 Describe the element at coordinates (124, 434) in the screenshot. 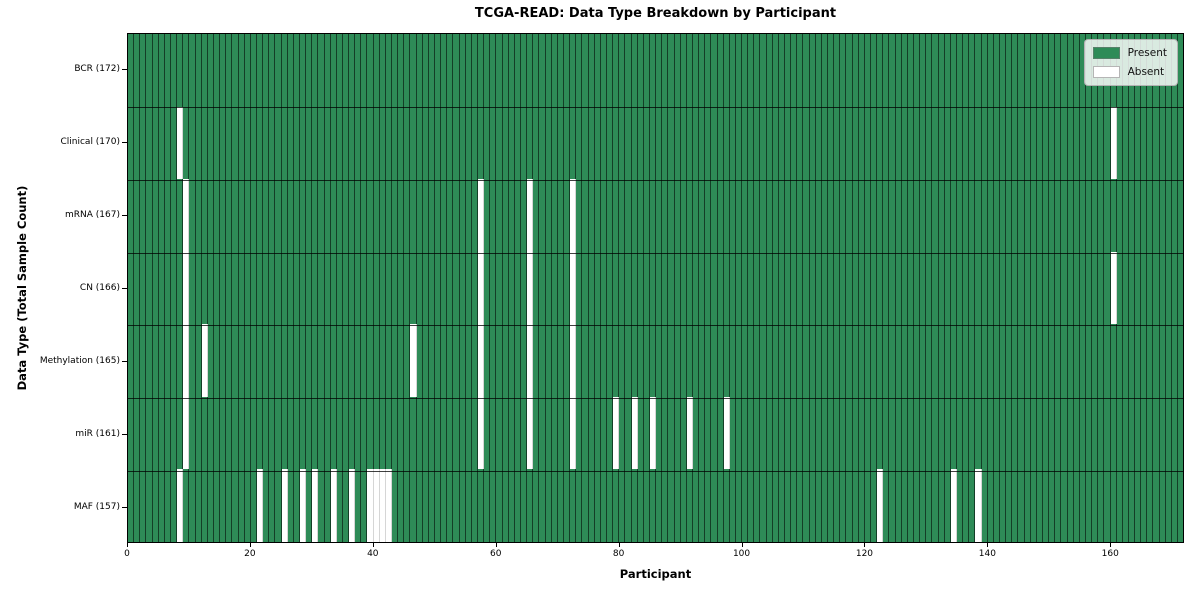

I see `y-tick-mark` at that location.